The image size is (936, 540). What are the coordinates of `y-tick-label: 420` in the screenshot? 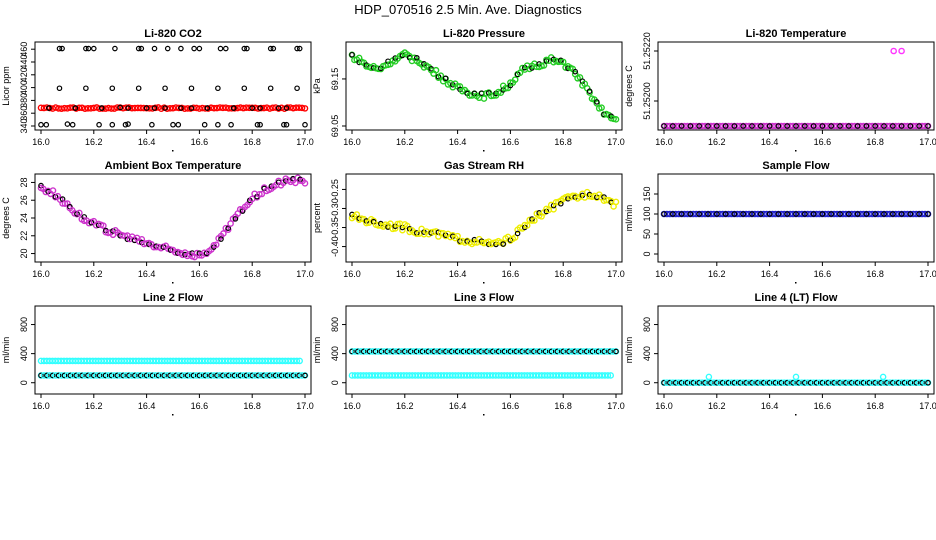 It's located at (24, 74).